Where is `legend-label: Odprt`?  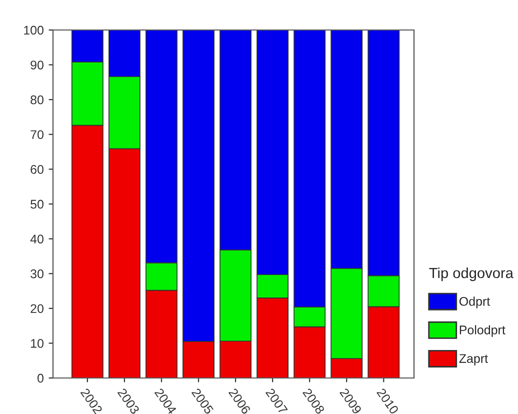 legend-label: Odprt is located at coordinates (474, 302).